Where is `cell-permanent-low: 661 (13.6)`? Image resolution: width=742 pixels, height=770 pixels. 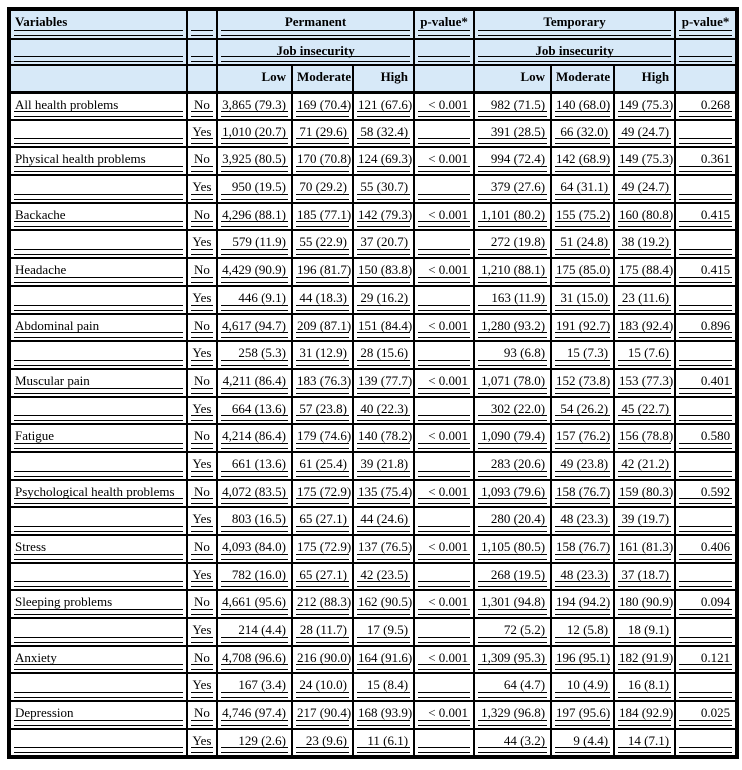 cell-permanent-low: 661 (13.6) is located at coordinates (254, 465).